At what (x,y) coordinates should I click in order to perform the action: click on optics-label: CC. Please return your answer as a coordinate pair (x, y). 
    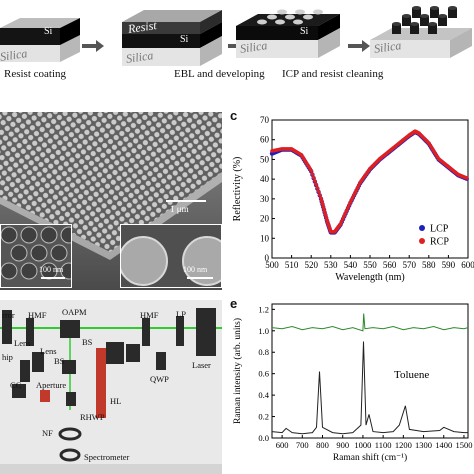
    Looking at the image, I should click on (16, 385).